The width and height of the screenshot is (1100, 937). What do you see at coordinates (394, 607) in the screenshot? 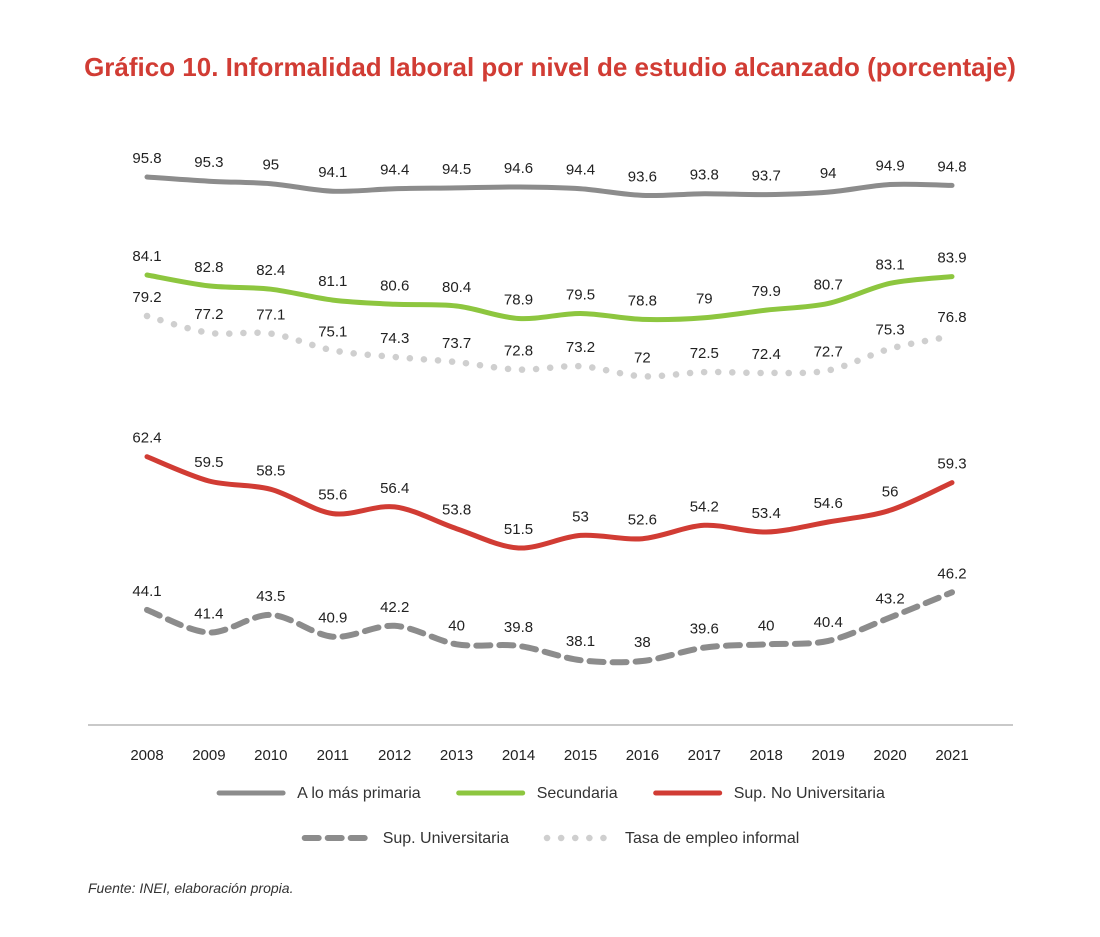
I see `data-label: 42.2` at bounding box center [394, 607].